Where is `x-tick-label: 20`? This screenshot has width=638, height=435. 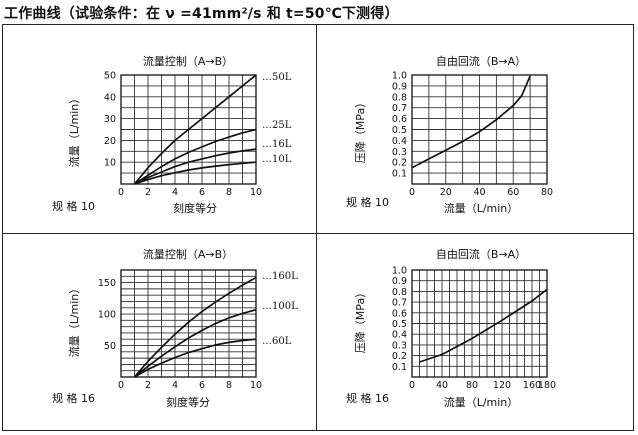 x-tick-label: 20 is located at coordinates (446, 192).